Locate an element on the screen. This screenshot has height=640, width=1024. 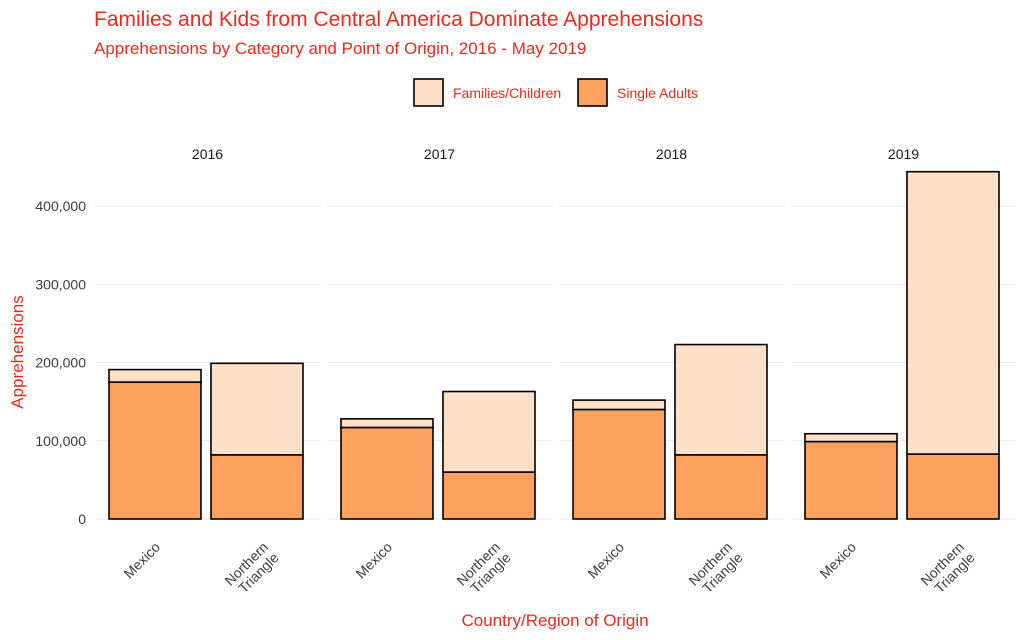
y-tick-label: 400,000 is located at coordinates (60, 206).